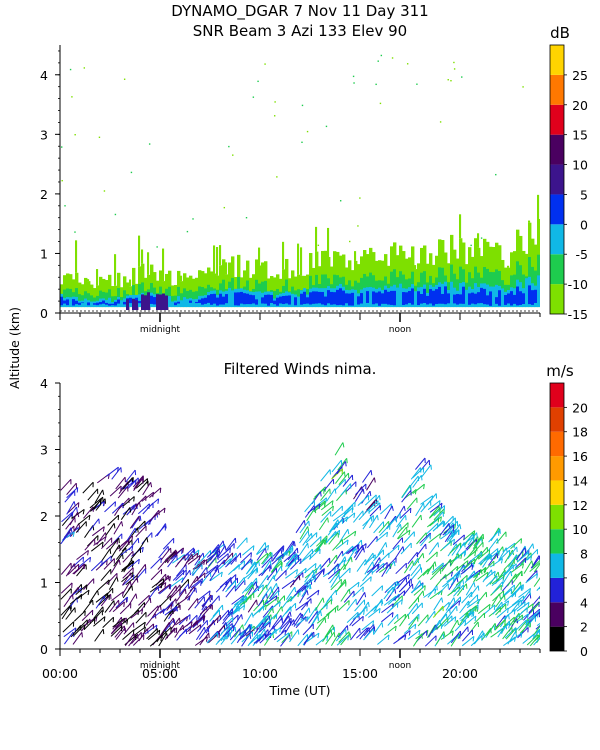  Describe the element at coordinates (44, 134) in the screenshot. I see `y-tick-label: 3` at that location.